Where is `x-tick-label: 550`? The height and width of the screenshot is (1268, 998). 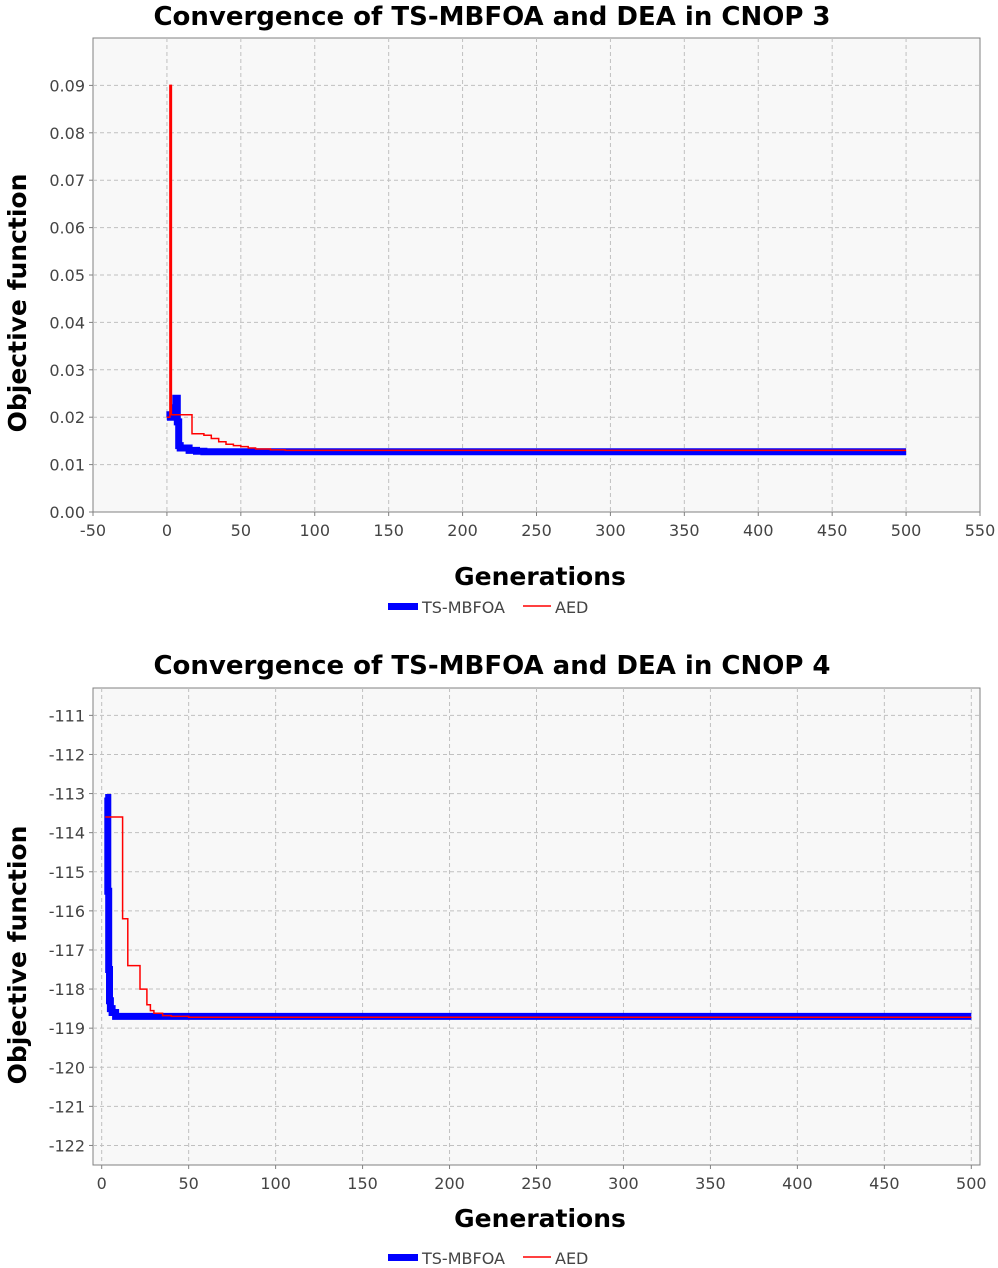 x-tick-label: 550 is located at coordinates (980, 530).